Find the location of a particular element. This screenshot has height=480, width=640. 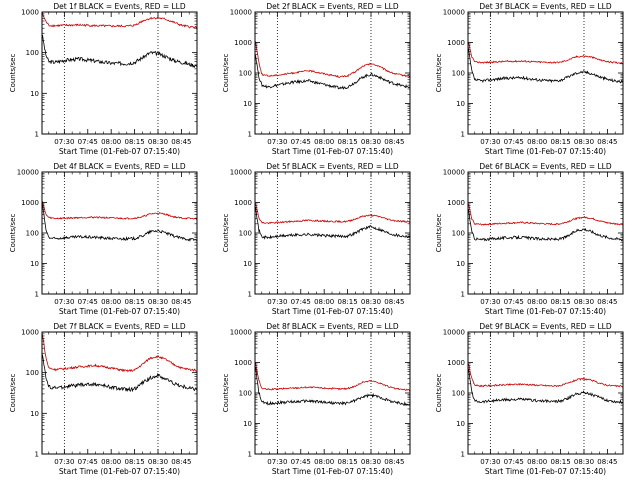

chart-title: Det 7f BLACK = Events, RED = LLD is located at coordinates (119, 326).